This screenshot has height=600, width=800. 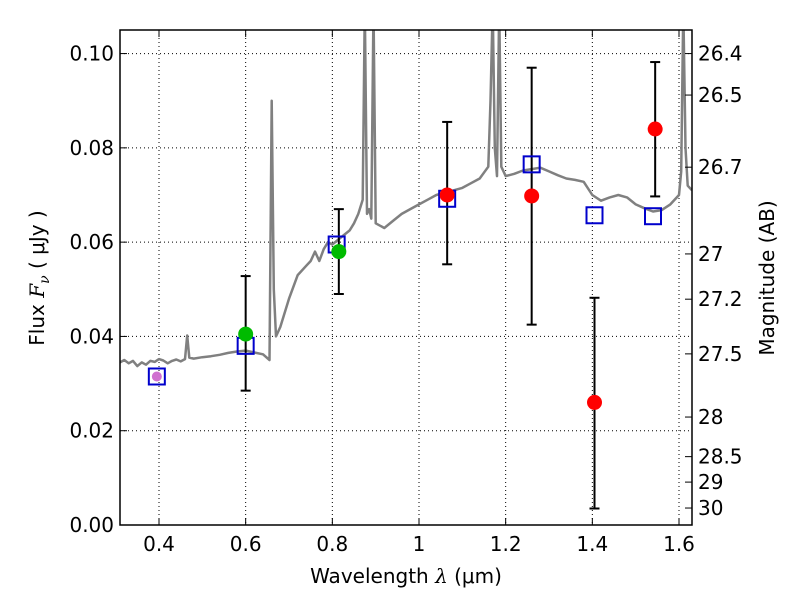 I want to click on x-tick-label: 0.8, so click(x=332, y=544).